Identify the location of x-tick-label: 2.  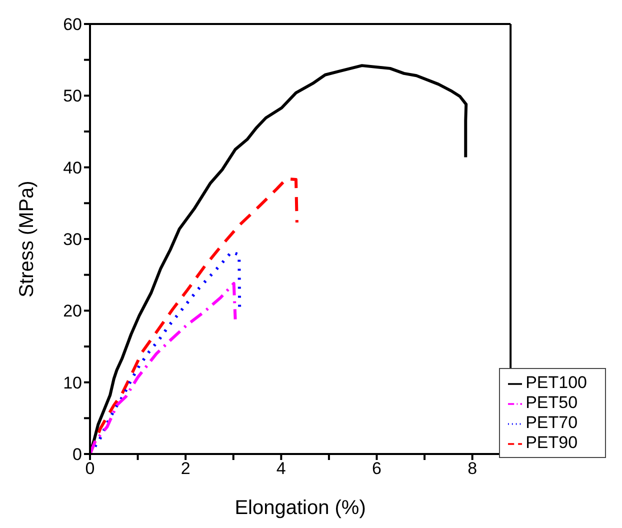
(185, 468).